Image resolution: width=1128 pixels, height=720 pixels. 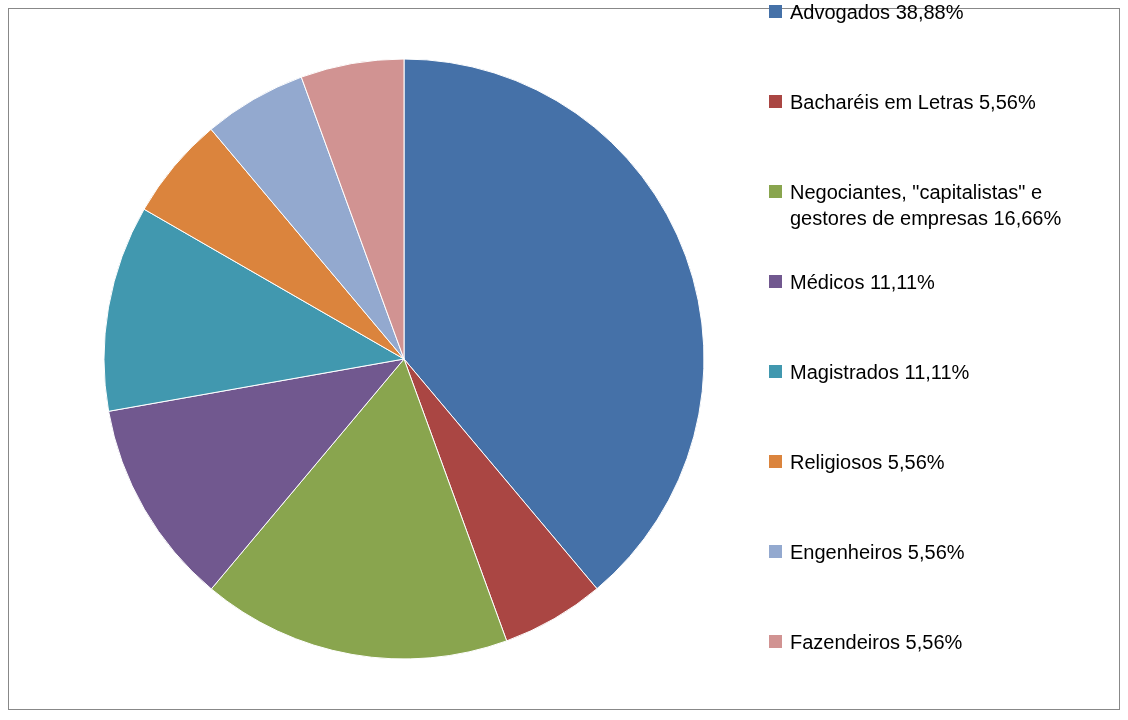 What do you see at coordinates (877, 12) in the screenshot?
I see `legend-label: Advogados 38,88%` at bounding box center [877, 12].